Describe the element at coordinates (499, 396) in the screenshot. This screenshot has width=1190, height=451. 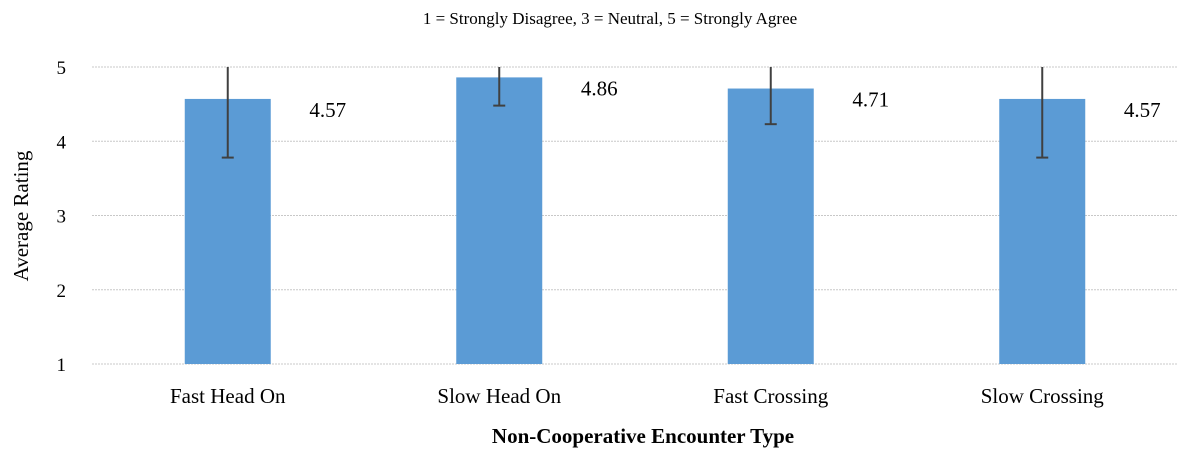
I see `category-label-2: Slow Head On` at that location.